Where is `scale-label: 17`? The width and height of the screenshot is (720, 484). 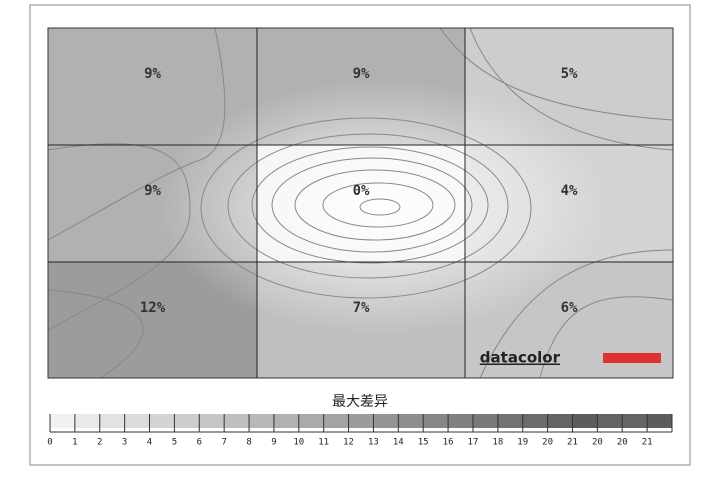
scale-label: 17 is located at coordinates (473, 443).